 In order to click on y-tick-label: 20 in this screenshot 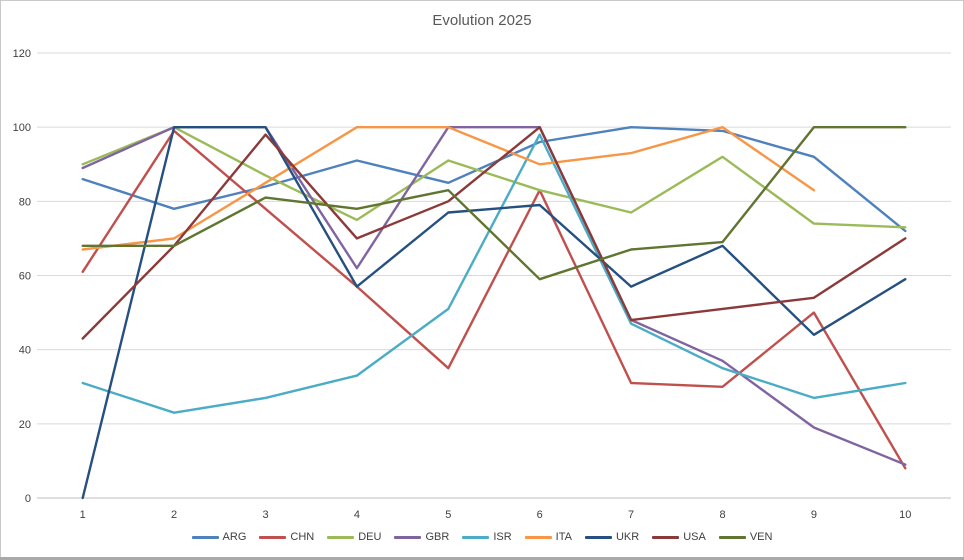, I will do `click(25, 425)`.